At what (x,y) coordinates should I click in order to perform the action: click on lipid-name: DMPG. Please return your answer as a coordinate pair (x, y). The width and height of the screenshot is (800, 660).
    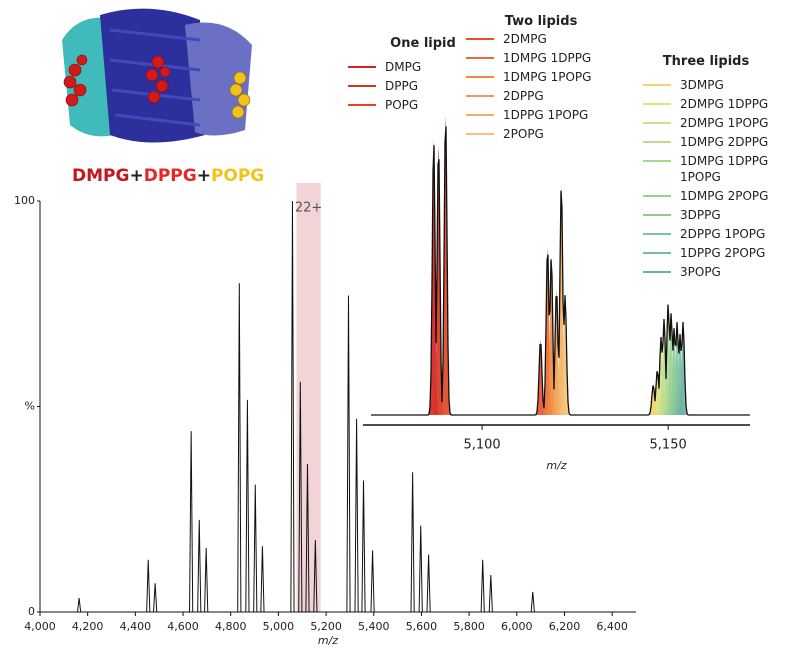
    Looking at the image, I should click on (101, 176).